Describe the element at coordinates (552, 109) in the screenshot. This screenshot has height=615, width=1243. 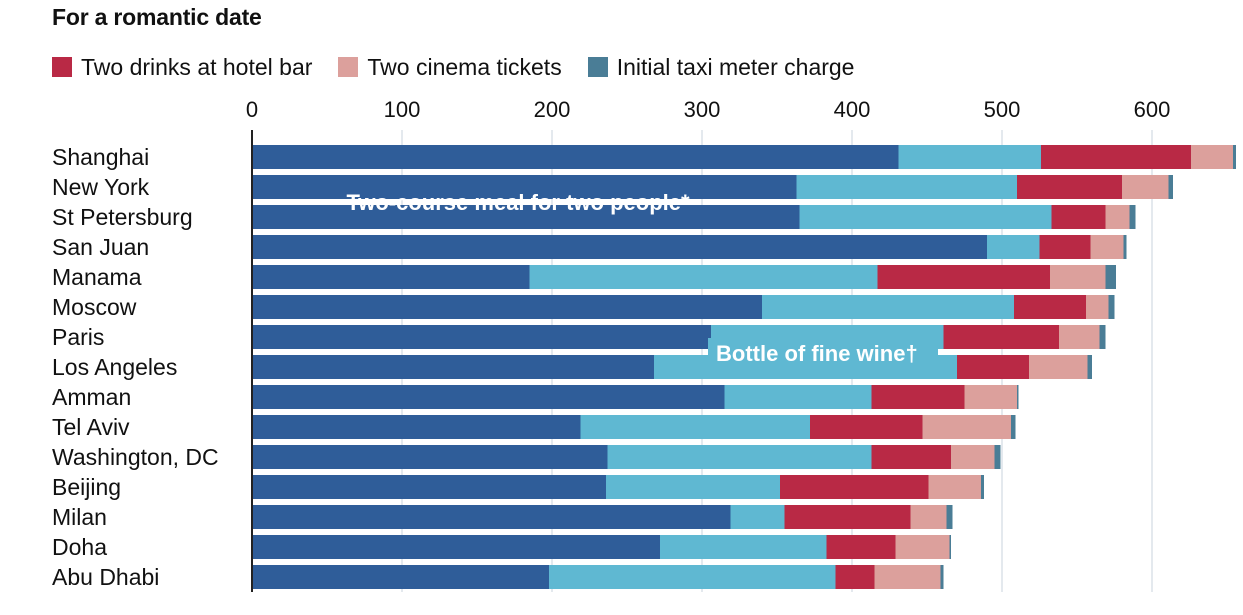
I see `x-tick-label-200: 200` at that location.